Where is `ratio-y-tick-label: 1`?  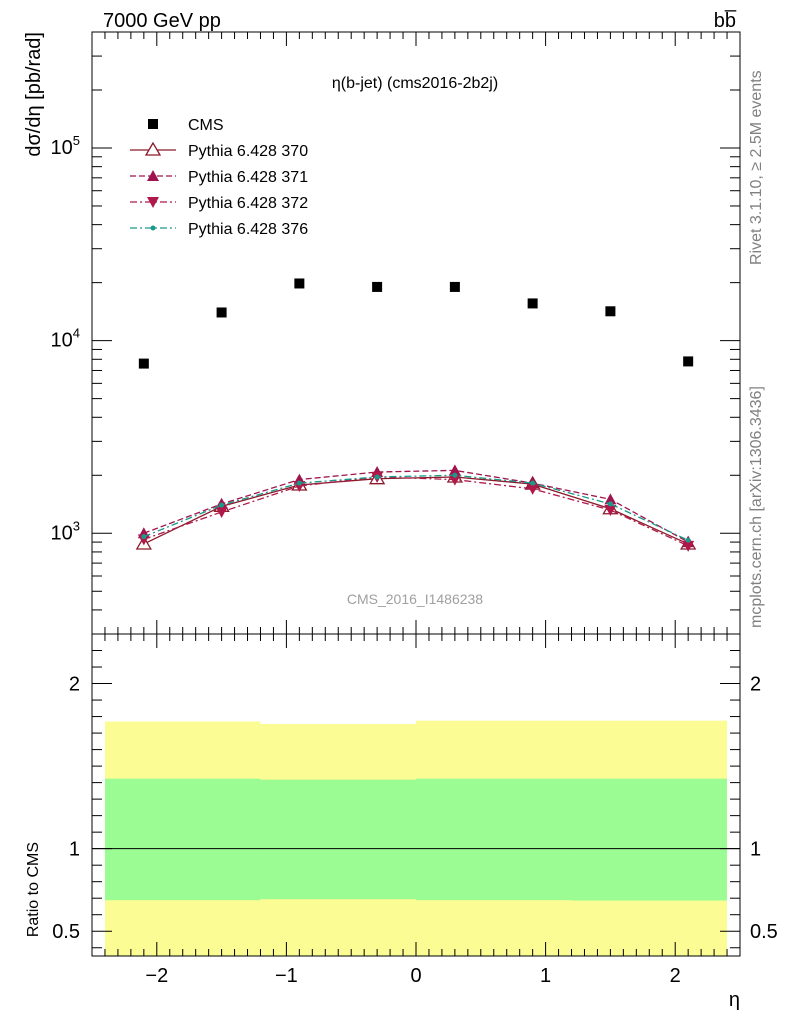
ratio-y-tick-label: 1 is located at coordinates (74, 850).